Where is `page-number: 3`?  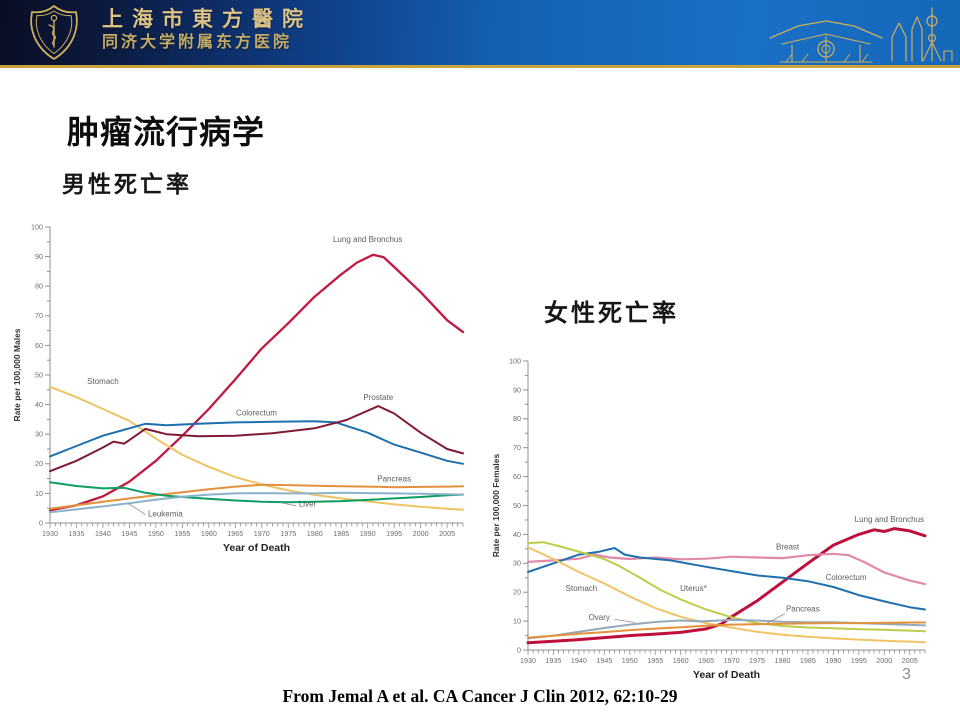 page-number: 3 is located at coordinates (906, 674).